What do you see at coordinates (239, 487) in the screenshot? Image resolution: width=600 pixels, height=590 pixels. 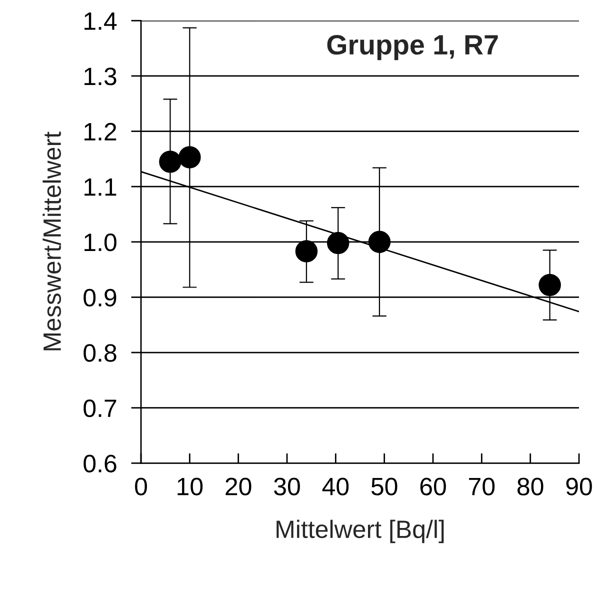 I see `x-tick-label: 20` at bounding box center [239, 487].